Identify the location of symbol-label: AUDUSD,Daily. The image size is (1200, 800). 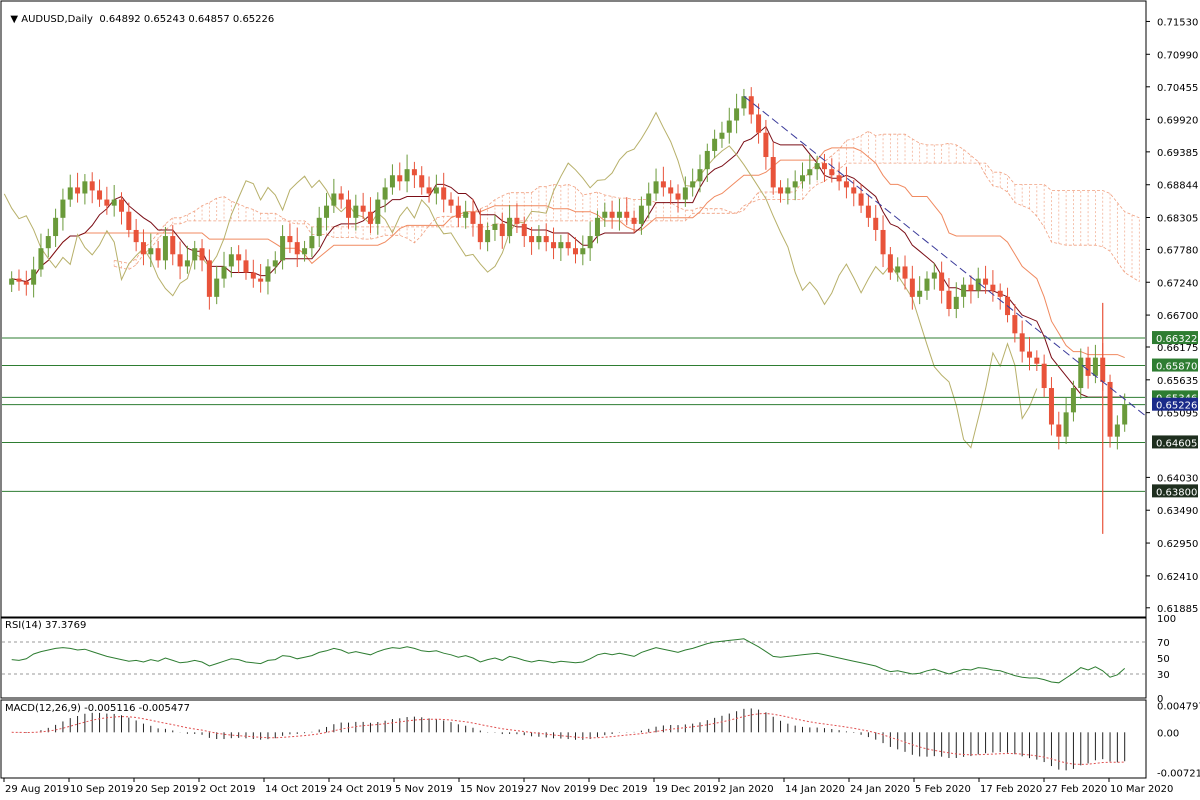
(57, 19).